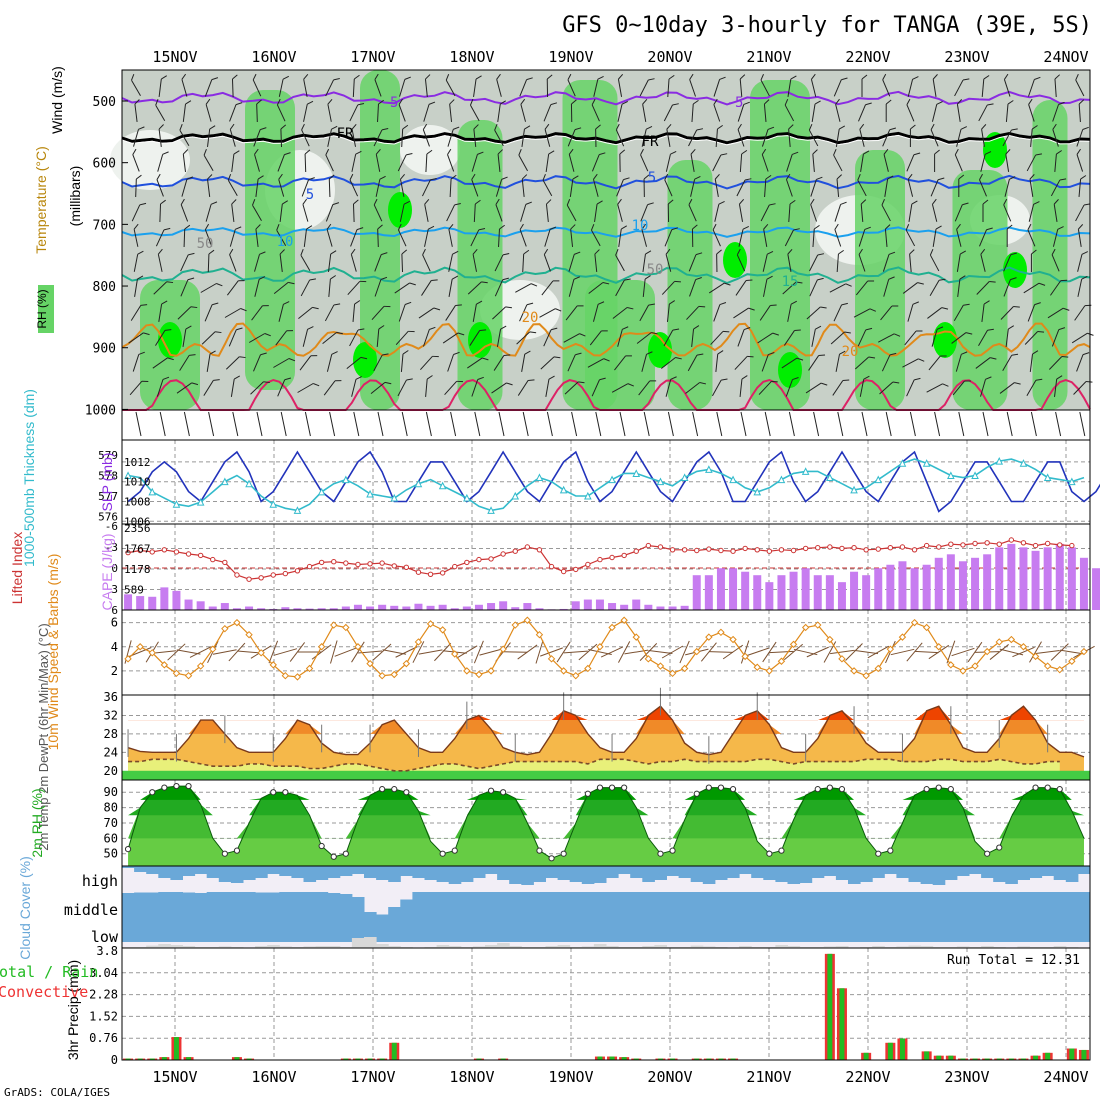  Describe the element at coordinates (44, 992) in the screenshot. I see `legend-convective: Convective` at that location.